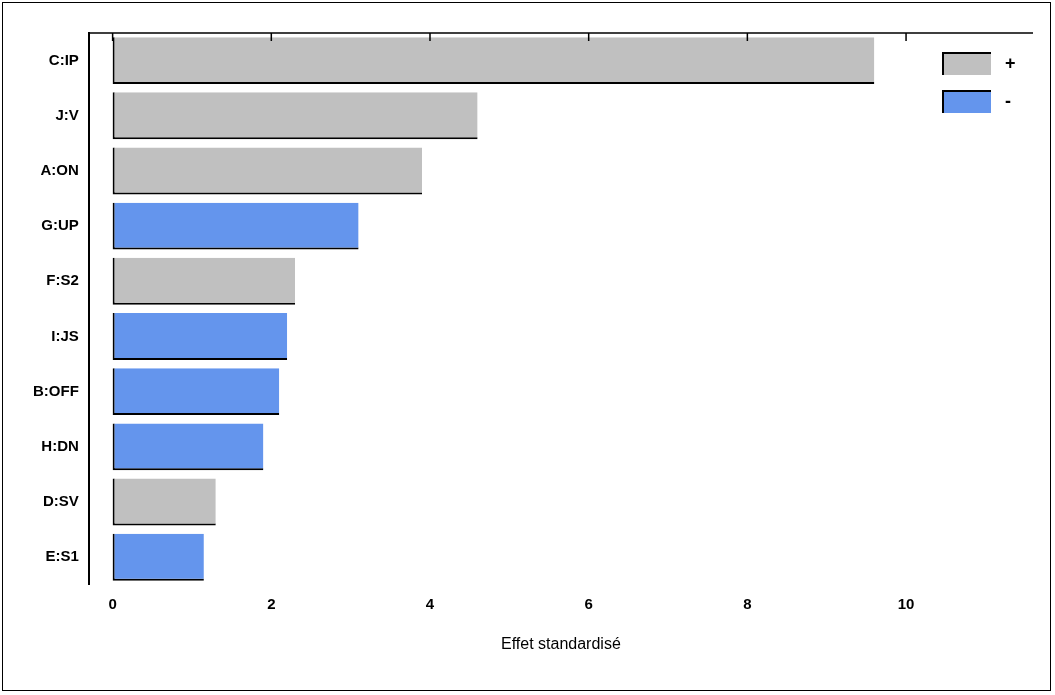 Image resolution: width=1055 pixels, height=695 pixels. I want to click on x-tick-label: 2, so click(271, 603).